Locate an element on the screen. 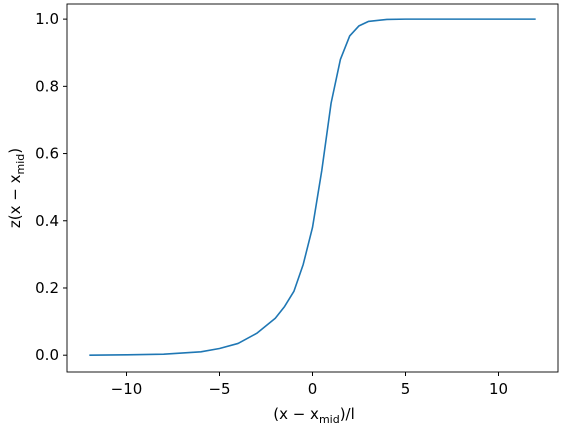 The image size is (567, 425). x-tick-label: −10 is located at coordinates (127, 389).